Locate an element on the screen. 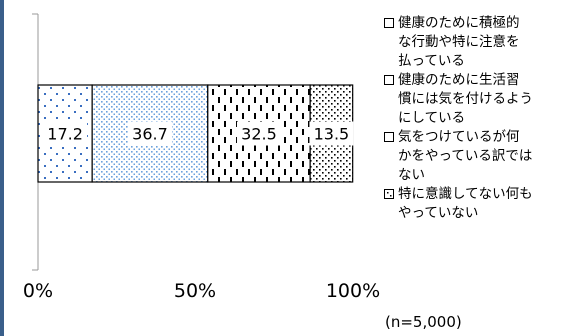 The height and width of the screenshot is (336, 567). legend-label-line: な行動や特に注意を is located at coordinates (459, 42).